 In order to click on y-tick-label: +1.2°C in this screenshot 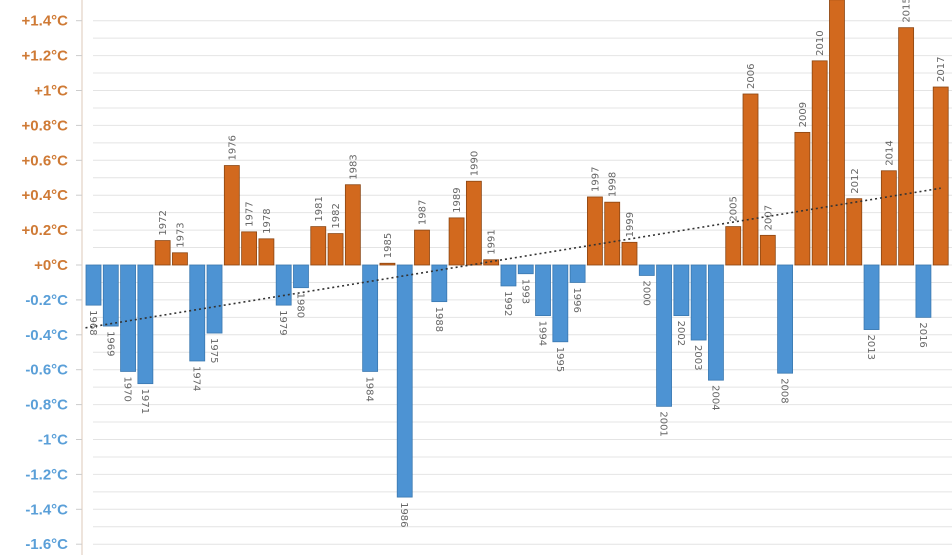, I will do `click(45, 56)`.